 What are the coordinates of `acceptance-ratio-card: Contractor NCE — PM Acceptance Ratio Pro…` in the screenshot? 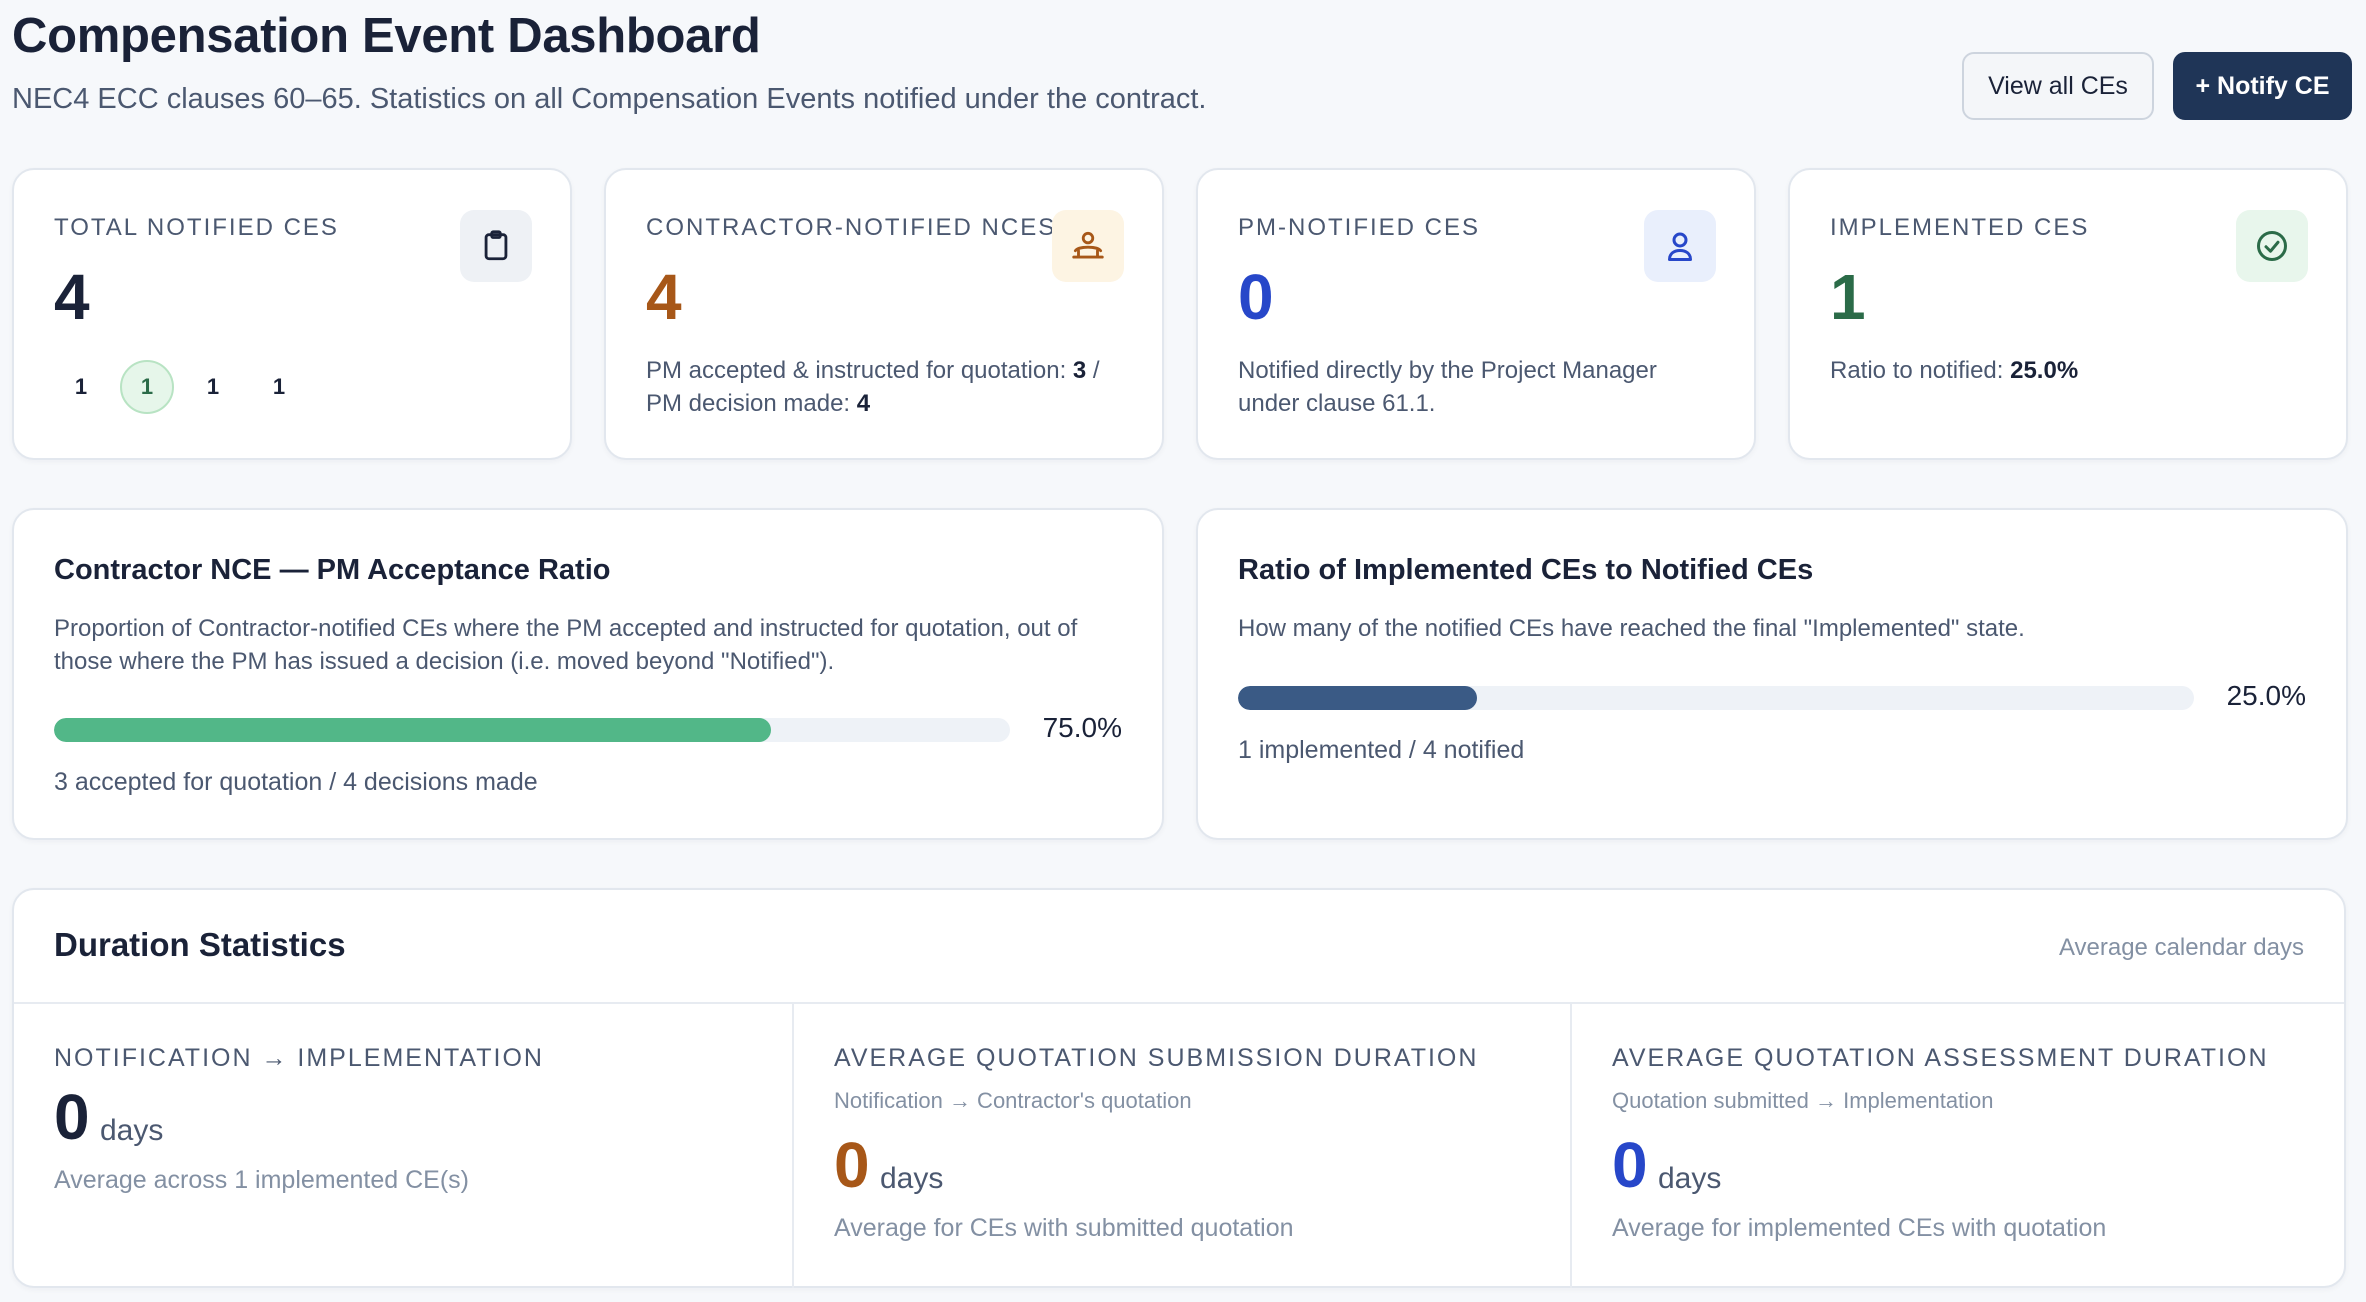 It's located at (588, 674).